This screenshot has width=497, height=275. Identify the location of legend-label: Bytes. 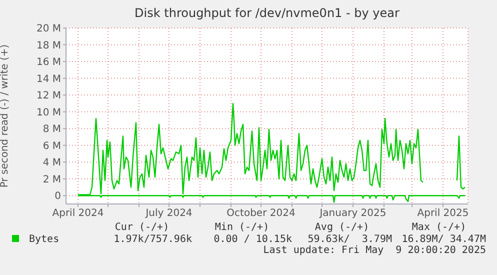
(44, 239).